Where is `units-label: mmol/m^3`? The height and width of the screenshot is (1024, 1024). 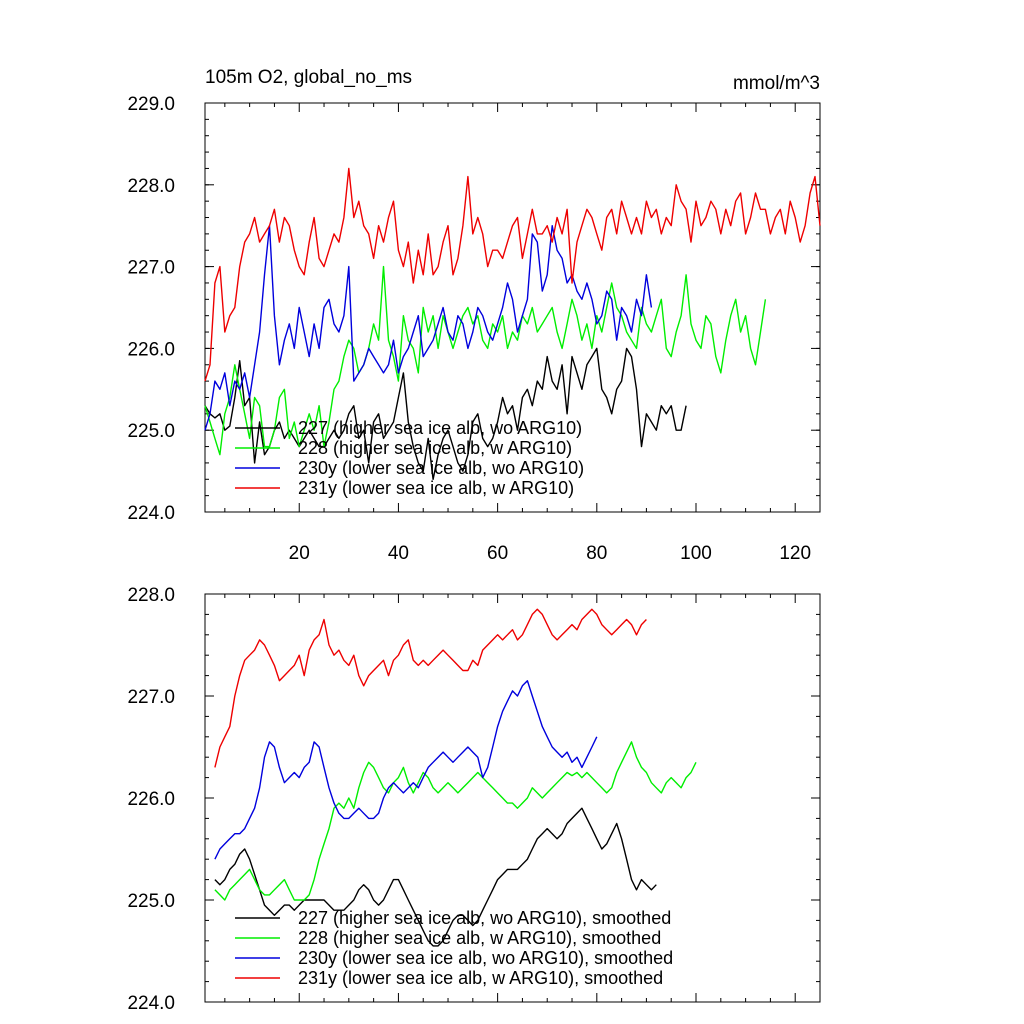
units-label: mmol/m^3 is located at coordinates (776, 83).